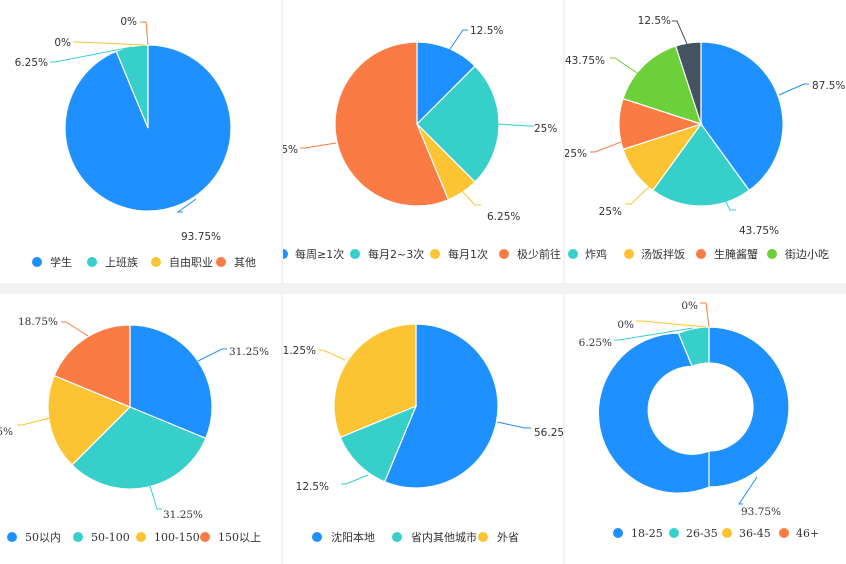 The height and width of the screenshot is (564, 846). I want to click on legend-item: 上班族, so click(112, 262).